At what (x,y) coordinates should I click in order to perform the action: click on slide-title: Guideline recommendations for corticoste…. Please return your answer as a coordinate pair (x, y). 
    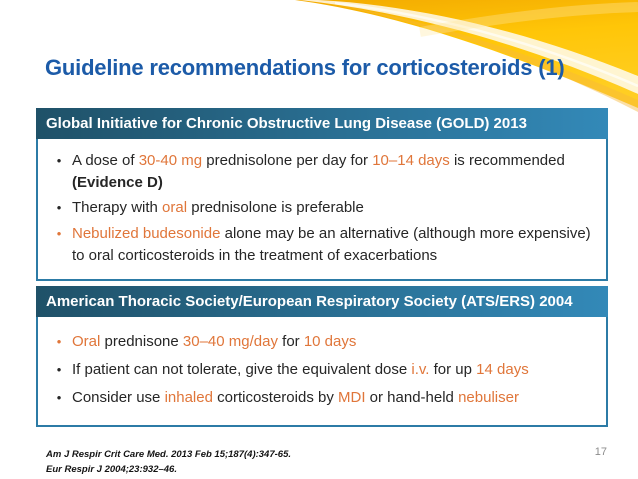
    Looking at the image, I should click on (305, 67).